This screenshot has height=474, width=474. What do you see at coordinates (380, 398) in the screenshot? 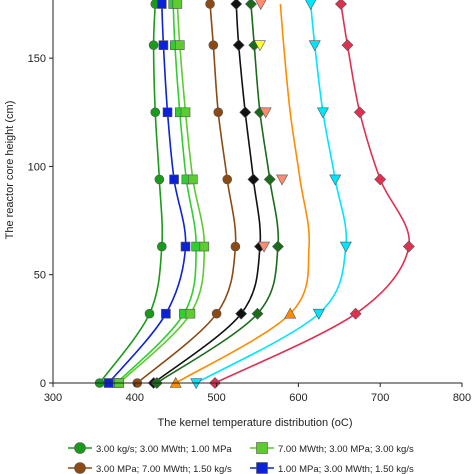
I see `x-tick-label: 700` at bounding box center [380, 398].